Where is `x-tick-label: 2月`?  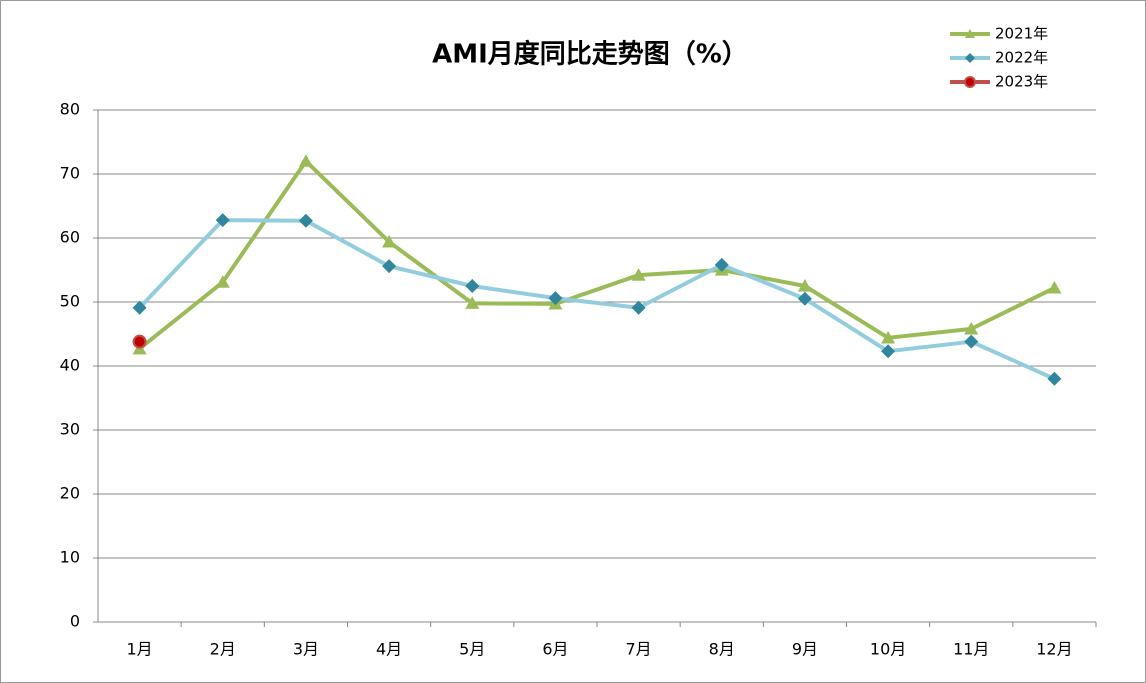 x-tick-label: 2月 is located at coordinates (223, 649).